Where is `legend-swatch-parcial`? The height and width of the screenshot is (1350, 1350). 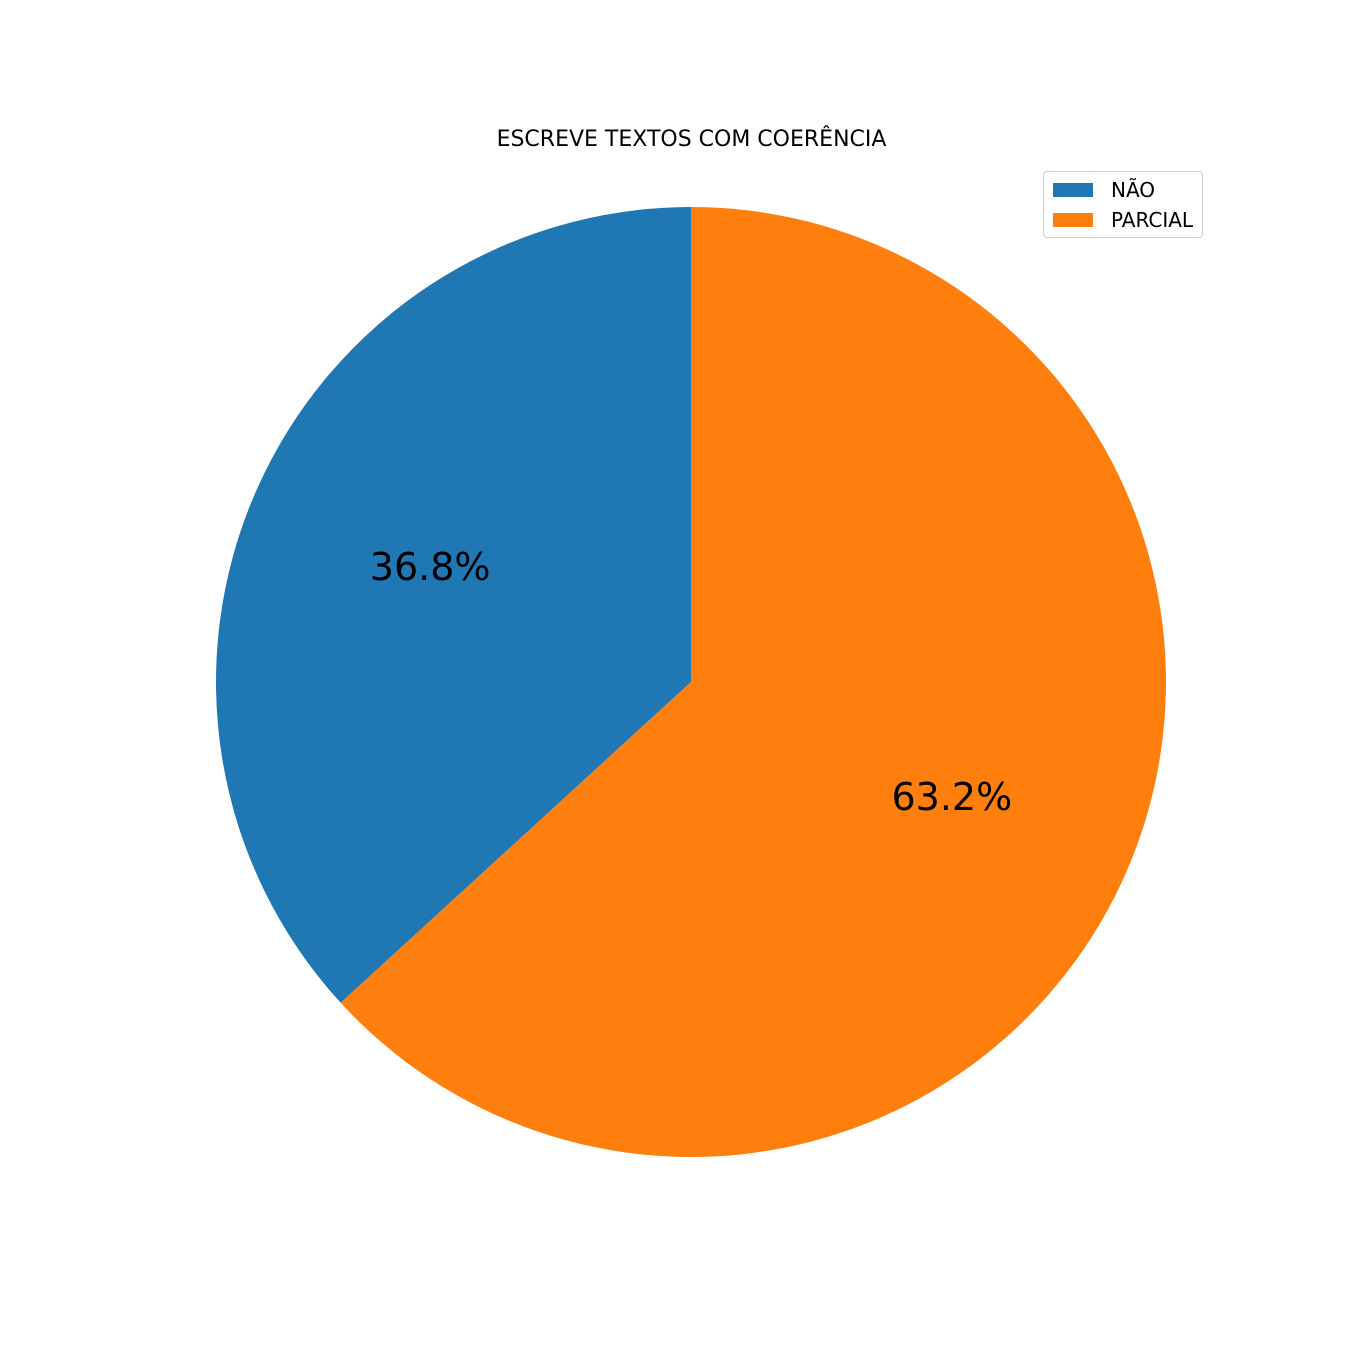
legend-swatch-parcial is located at coordinates (1073, 220).